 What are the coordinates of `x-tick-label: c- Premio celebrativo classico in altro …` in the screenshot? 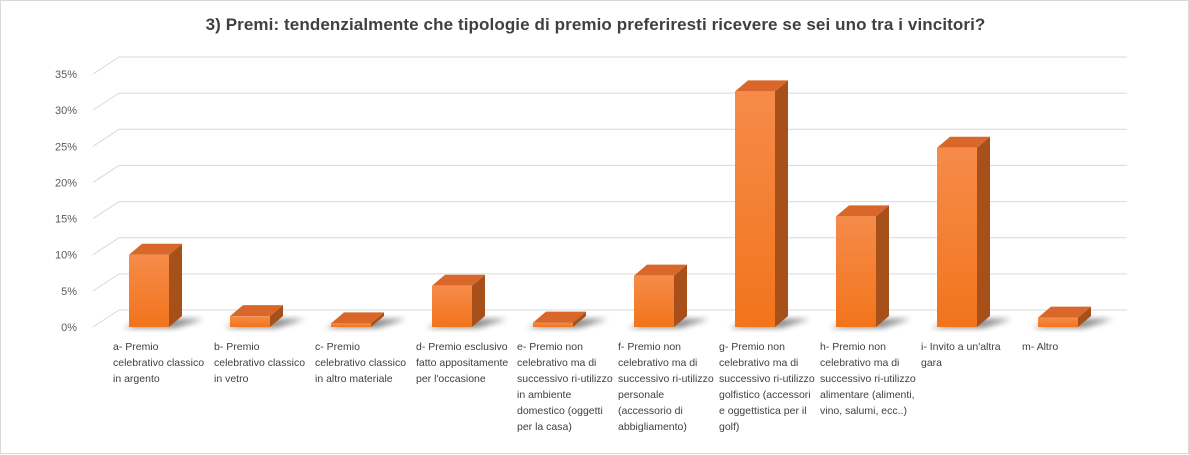 It's located at (361, 363).